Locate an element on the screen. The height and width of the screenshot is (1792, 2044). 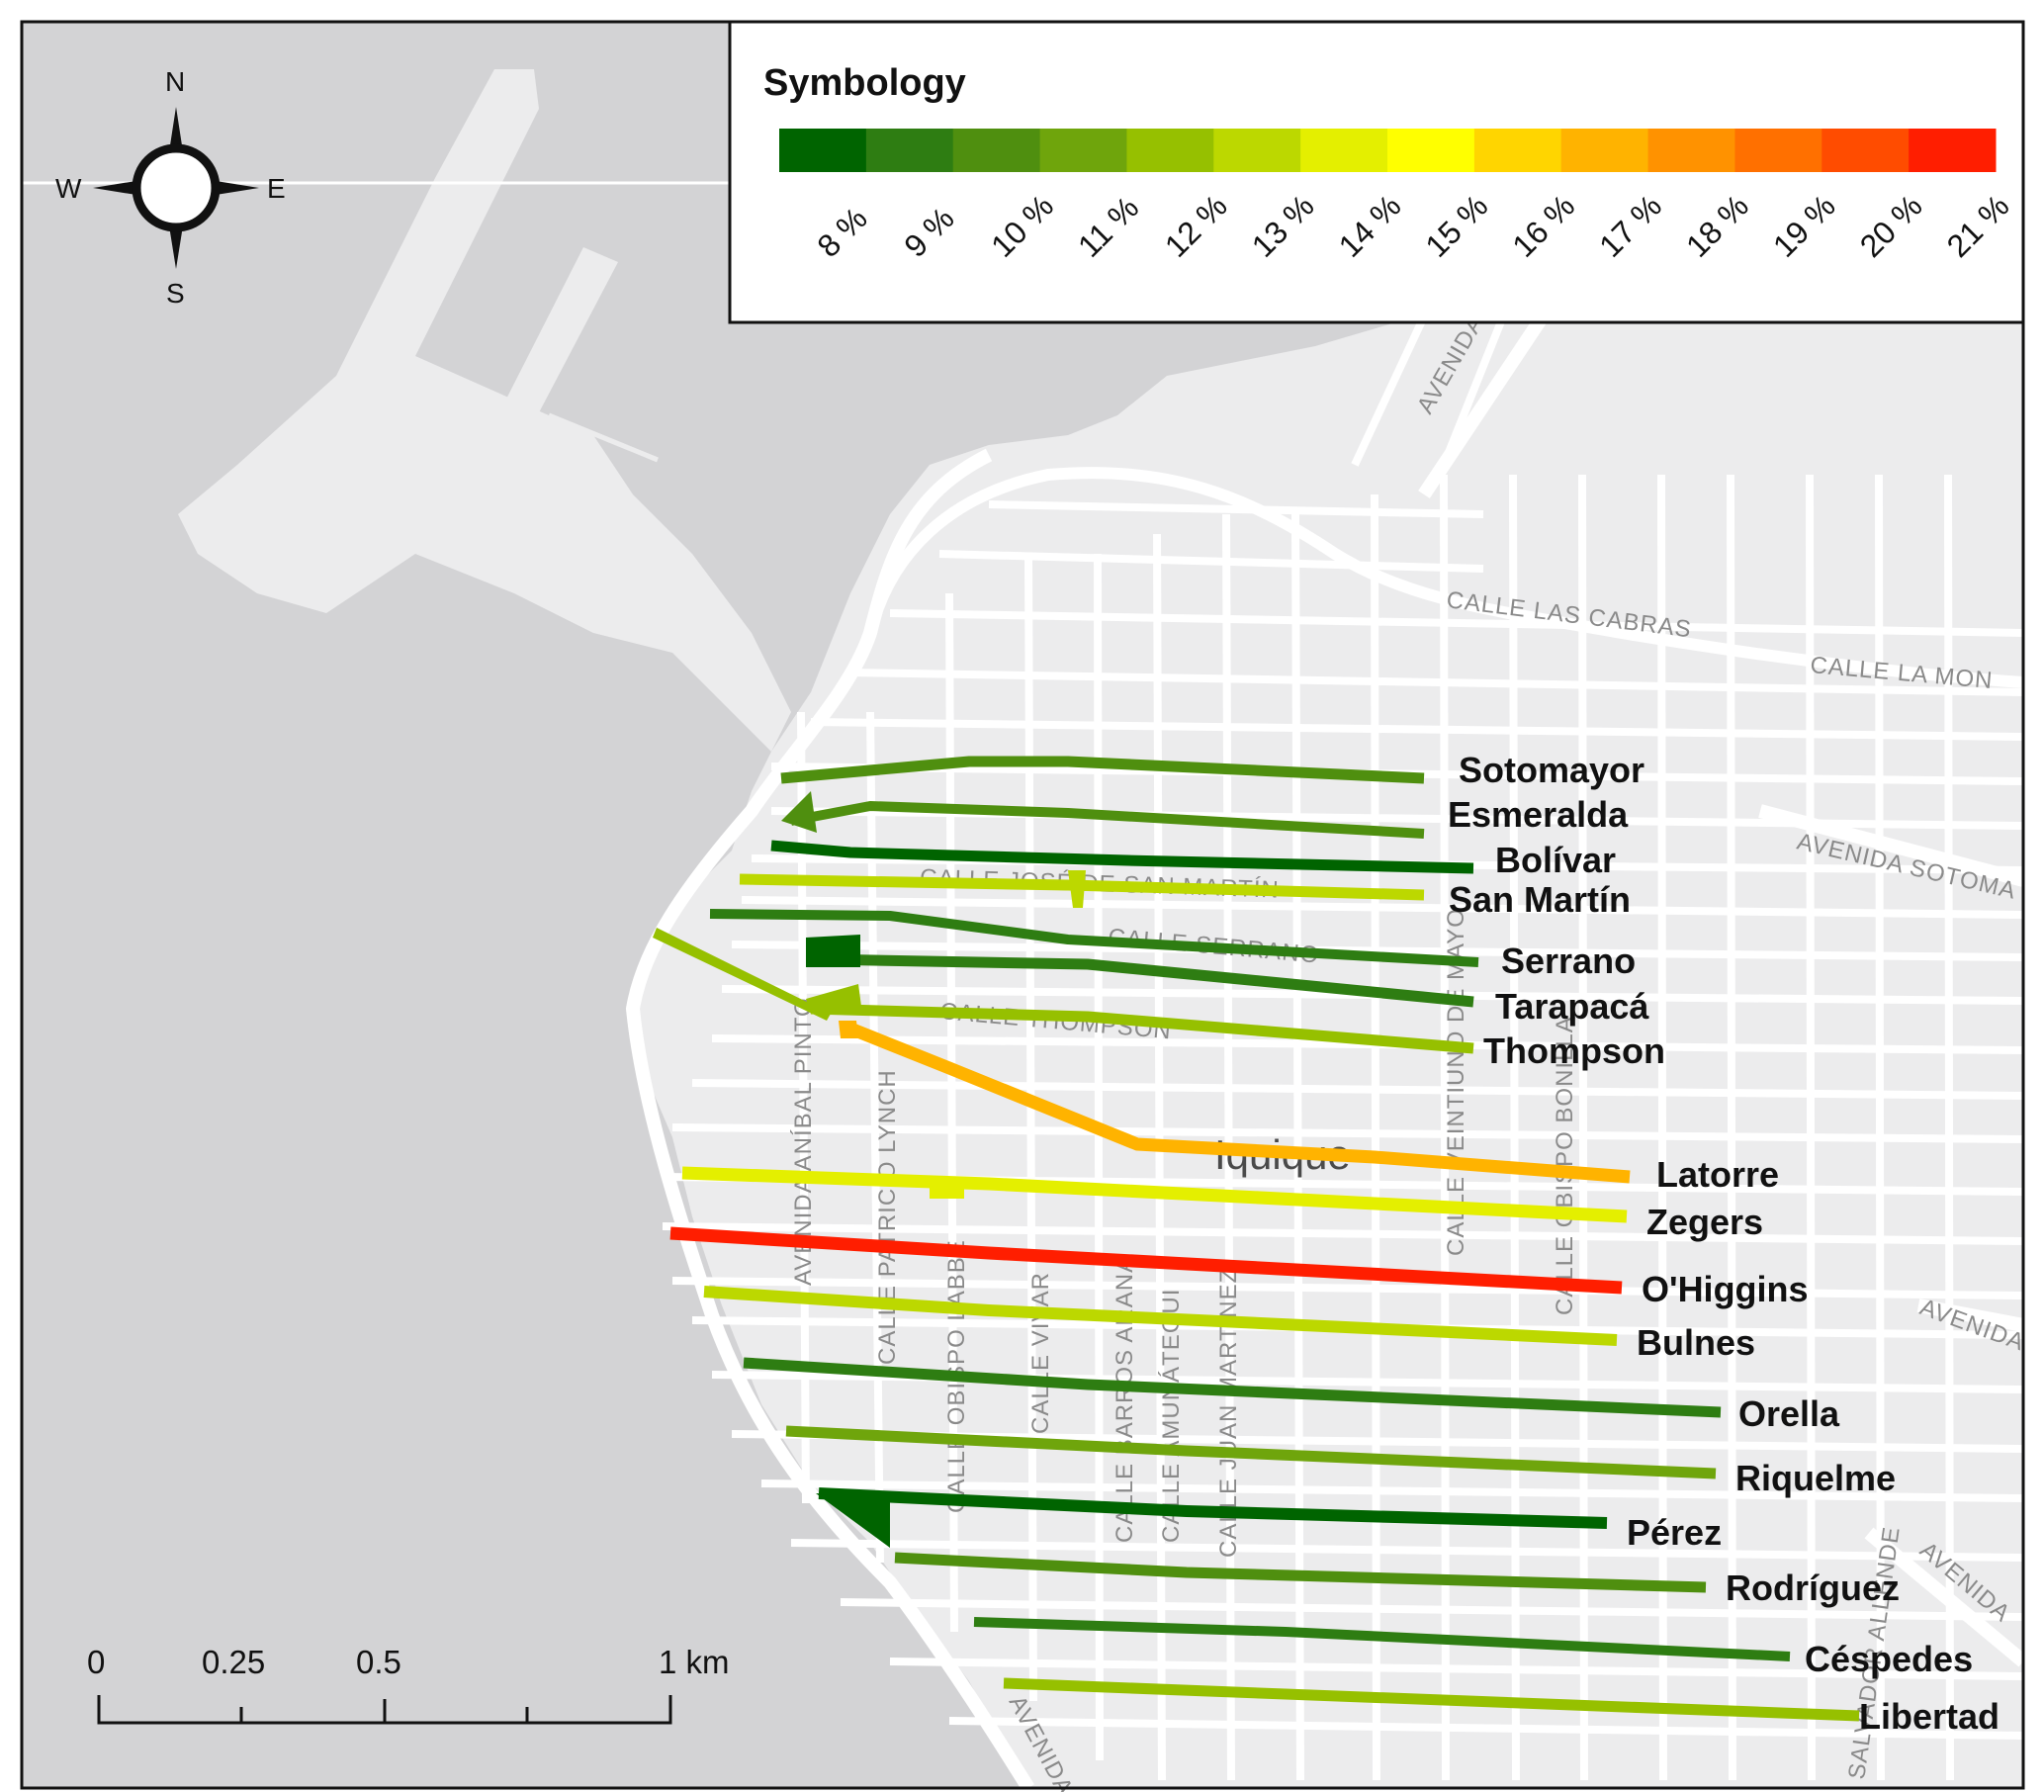
street-name-label: San Martín is located at coordinates (1540, 899).